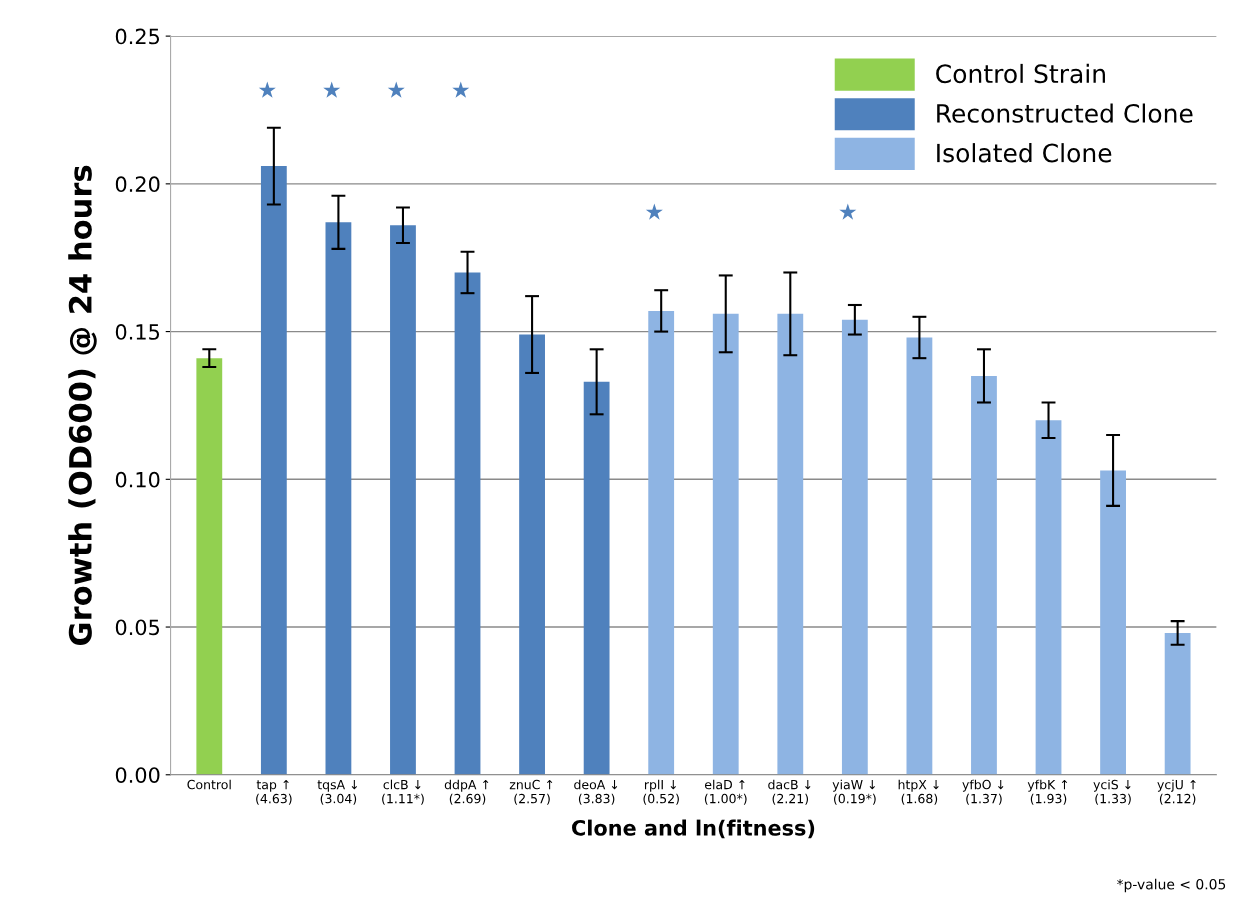  Describe the element at coordinates (596, 792) in the screenshot. I see `x-tick-label: deoA ↓ (3.83)` at that location.